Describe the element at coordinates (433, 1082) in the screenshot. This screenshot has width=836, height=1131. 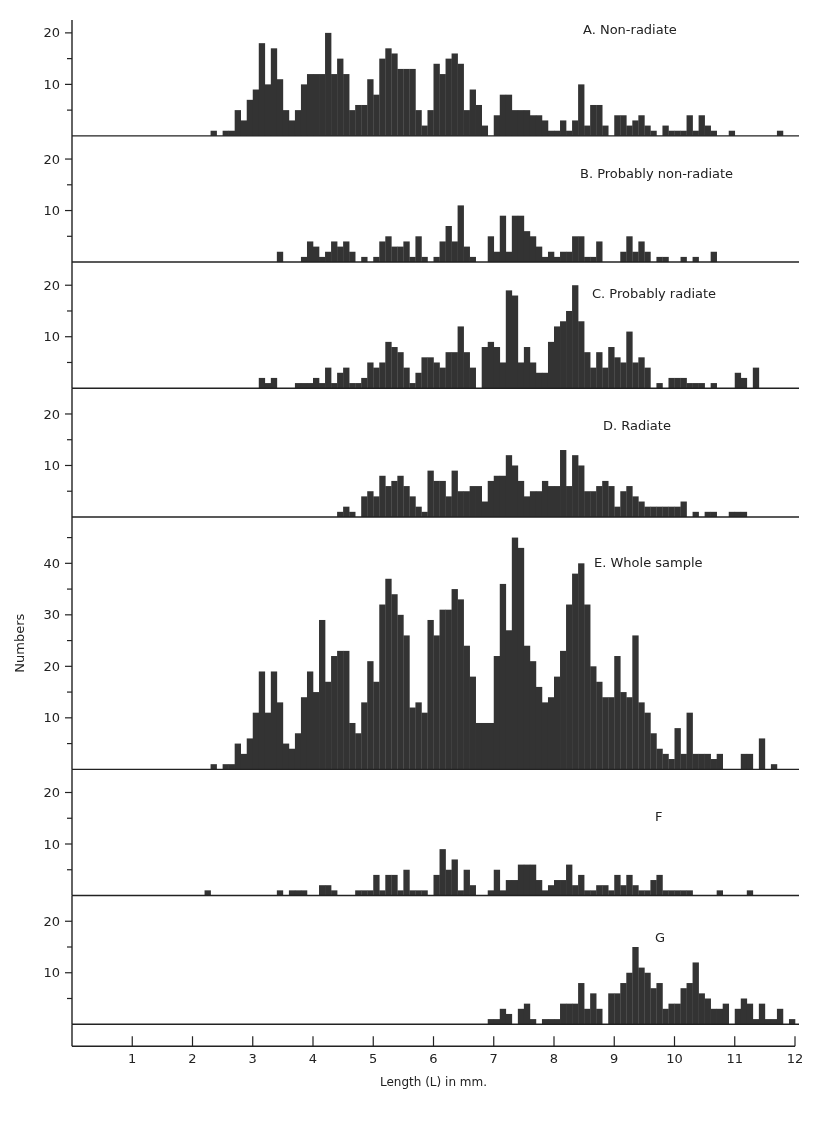
I see `x-axis-title: Length (L) in mm.` at that location.